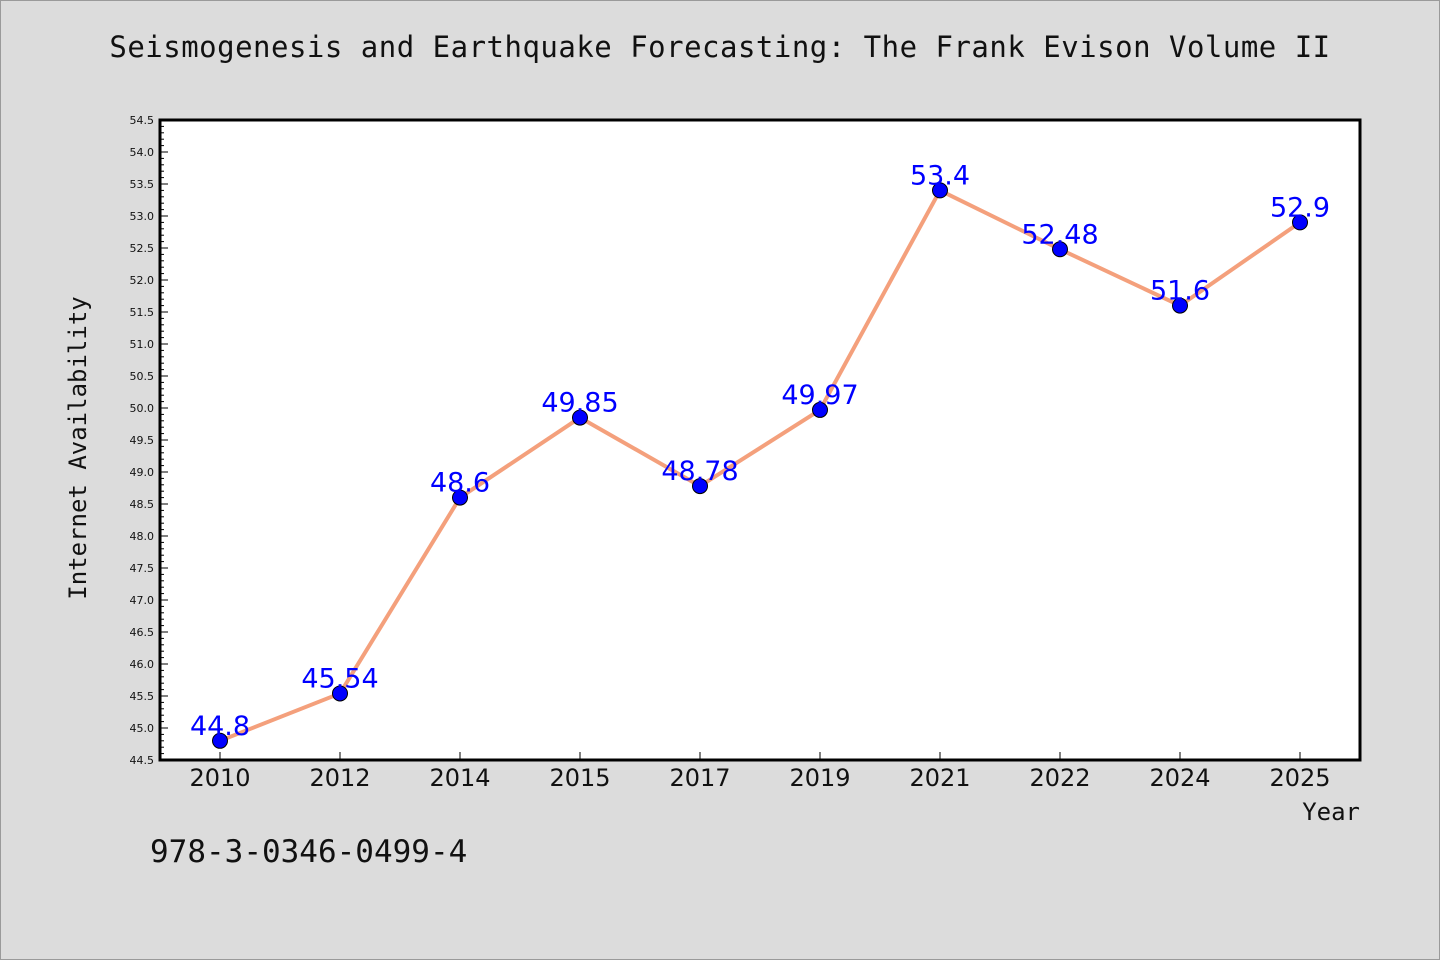 The width and height of the screenshot is (1440, 960). I want to click on y-tick-label: 54.0, so click(142, 152).